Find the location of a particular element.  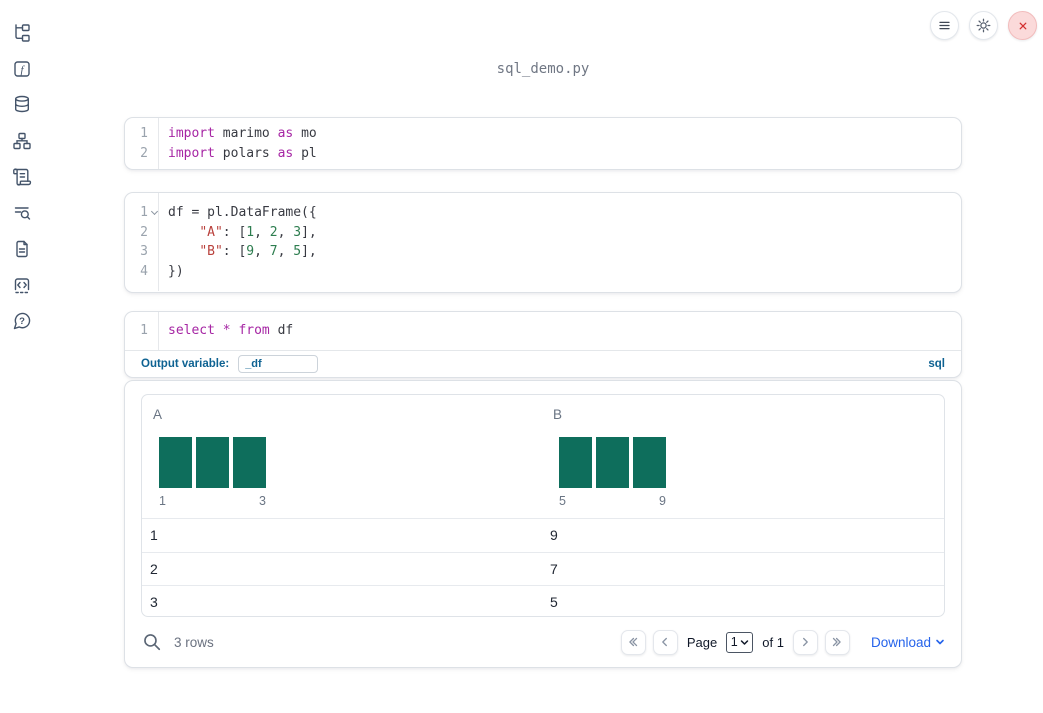

chevron-right-icon is located at coordinates (806, 642).